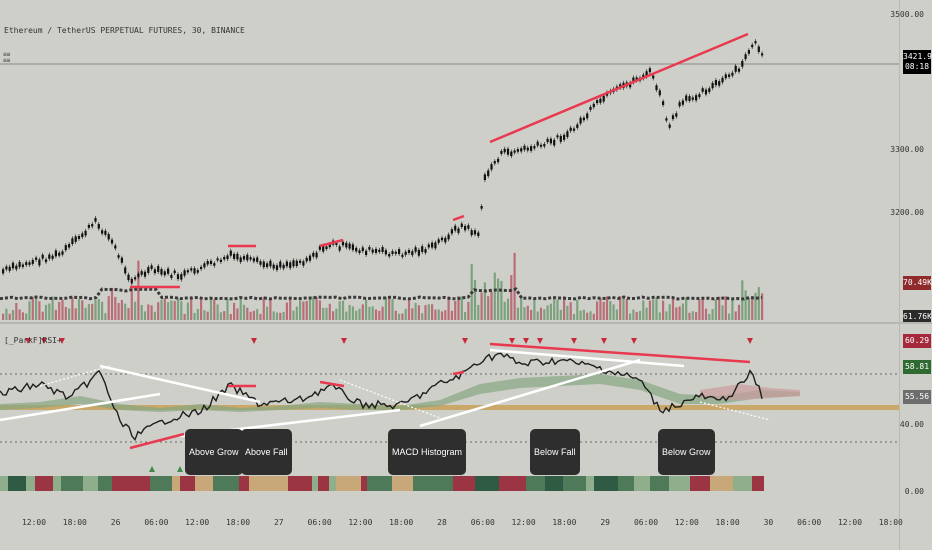 Image resolution: width=932 pixels, height=550 pixels. I want to click on price-tick: 3300.00, so click(907, 149).